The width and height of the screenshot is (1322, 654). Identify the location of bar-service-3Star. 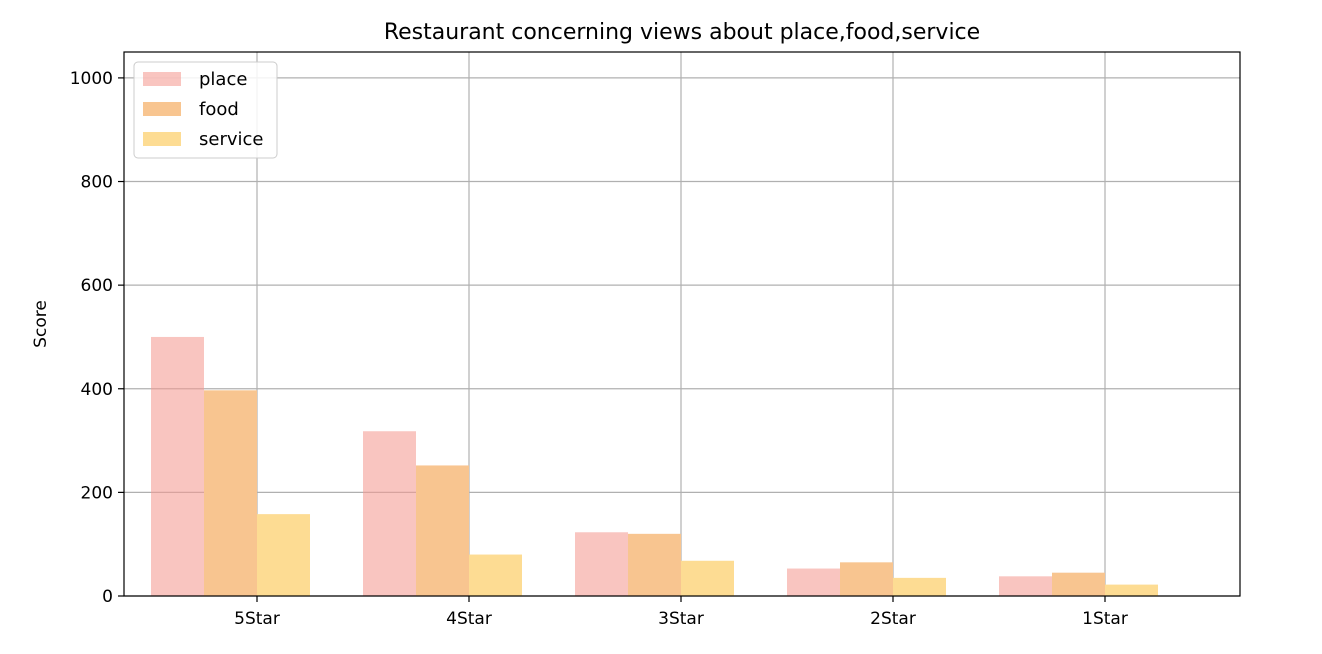
(707, 578).